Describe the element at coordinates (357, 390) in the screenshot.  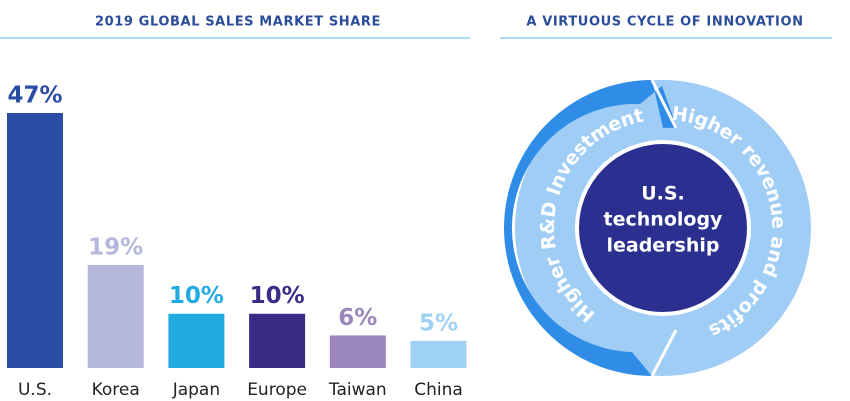
I see `x-tick-label: Taiwan` at that location.